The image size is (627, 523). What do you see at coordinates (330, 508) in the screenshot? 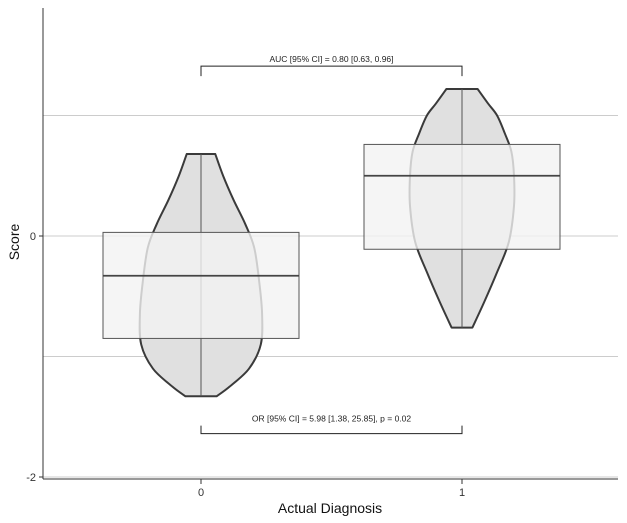
I see `x-axis-title: Actual Diagnosis` at bounding box center [330, 508].